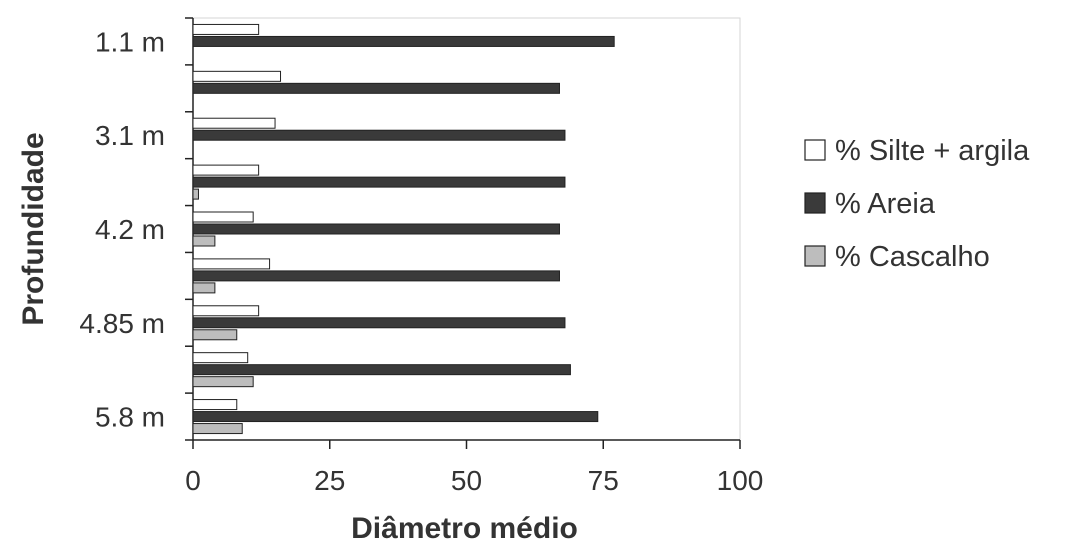 Image resolution: width=1084 pixels, height=545 pixels. I want to click on y-tick-label: 4.85 m, so click(122, 323).